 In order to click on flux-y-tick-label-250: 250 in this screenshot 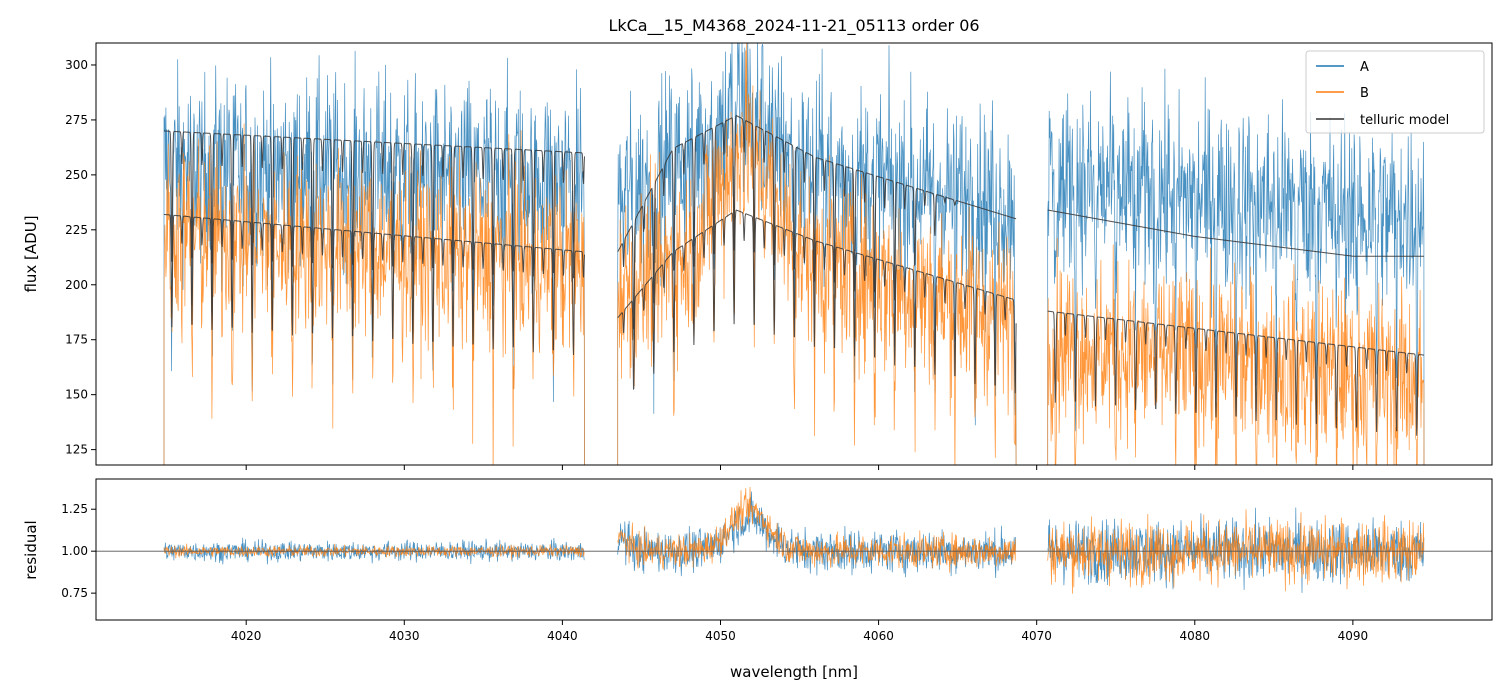, I will do `click(76, 175)`.